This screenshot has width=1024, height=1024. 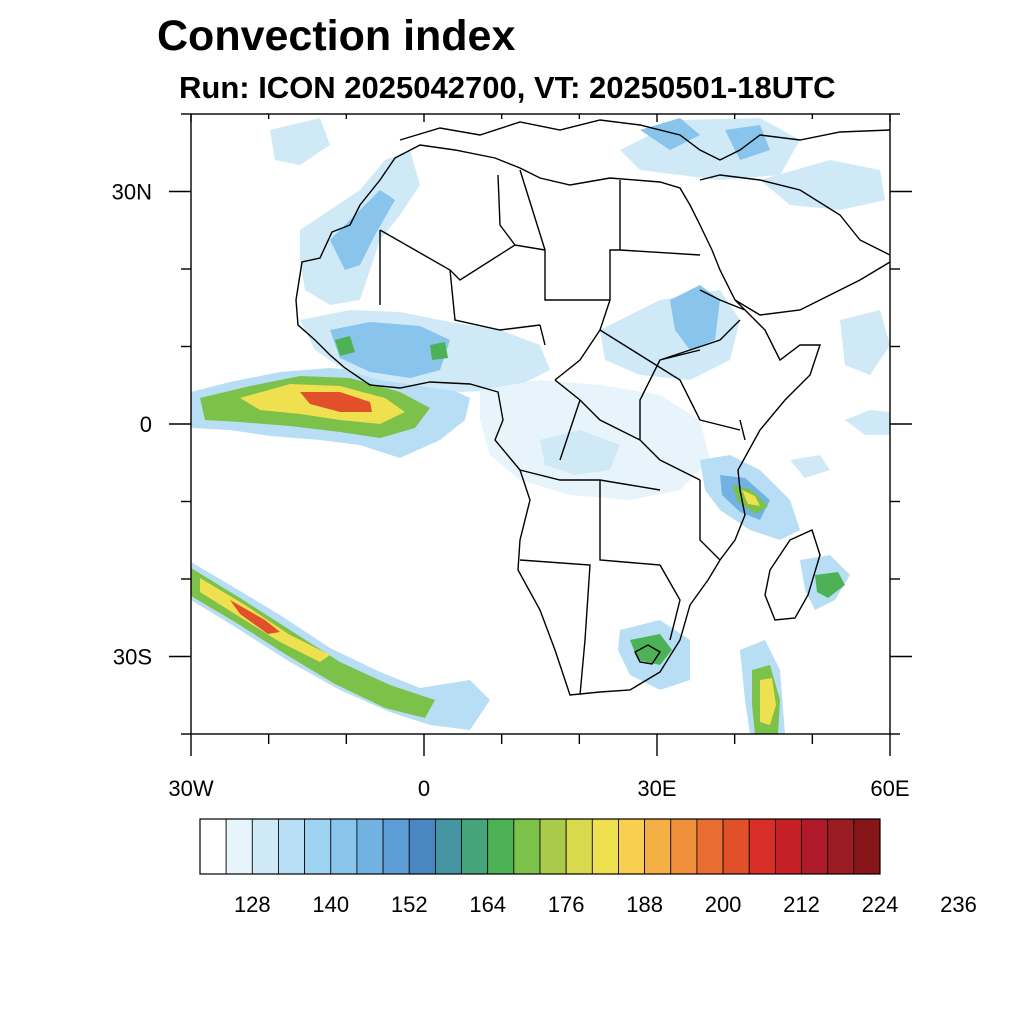 What do you see at coordinates (336, 36) in the screenshot?
I see `map-title: Convection index` at bounding box center [336, 36].